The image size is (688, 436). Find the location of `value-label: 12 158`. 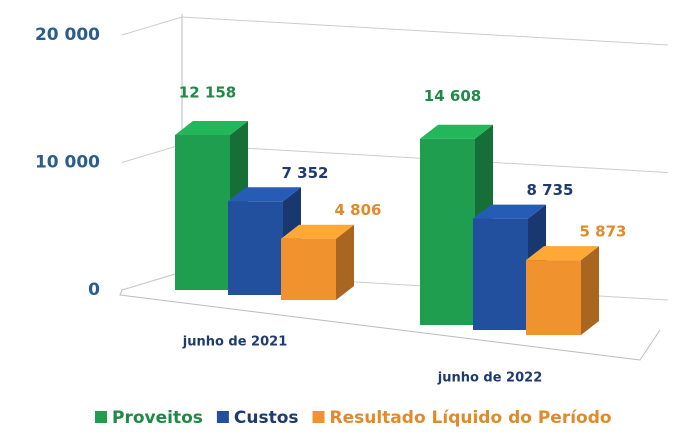

value-label: 12 158 is located at coordinates (207, 92).